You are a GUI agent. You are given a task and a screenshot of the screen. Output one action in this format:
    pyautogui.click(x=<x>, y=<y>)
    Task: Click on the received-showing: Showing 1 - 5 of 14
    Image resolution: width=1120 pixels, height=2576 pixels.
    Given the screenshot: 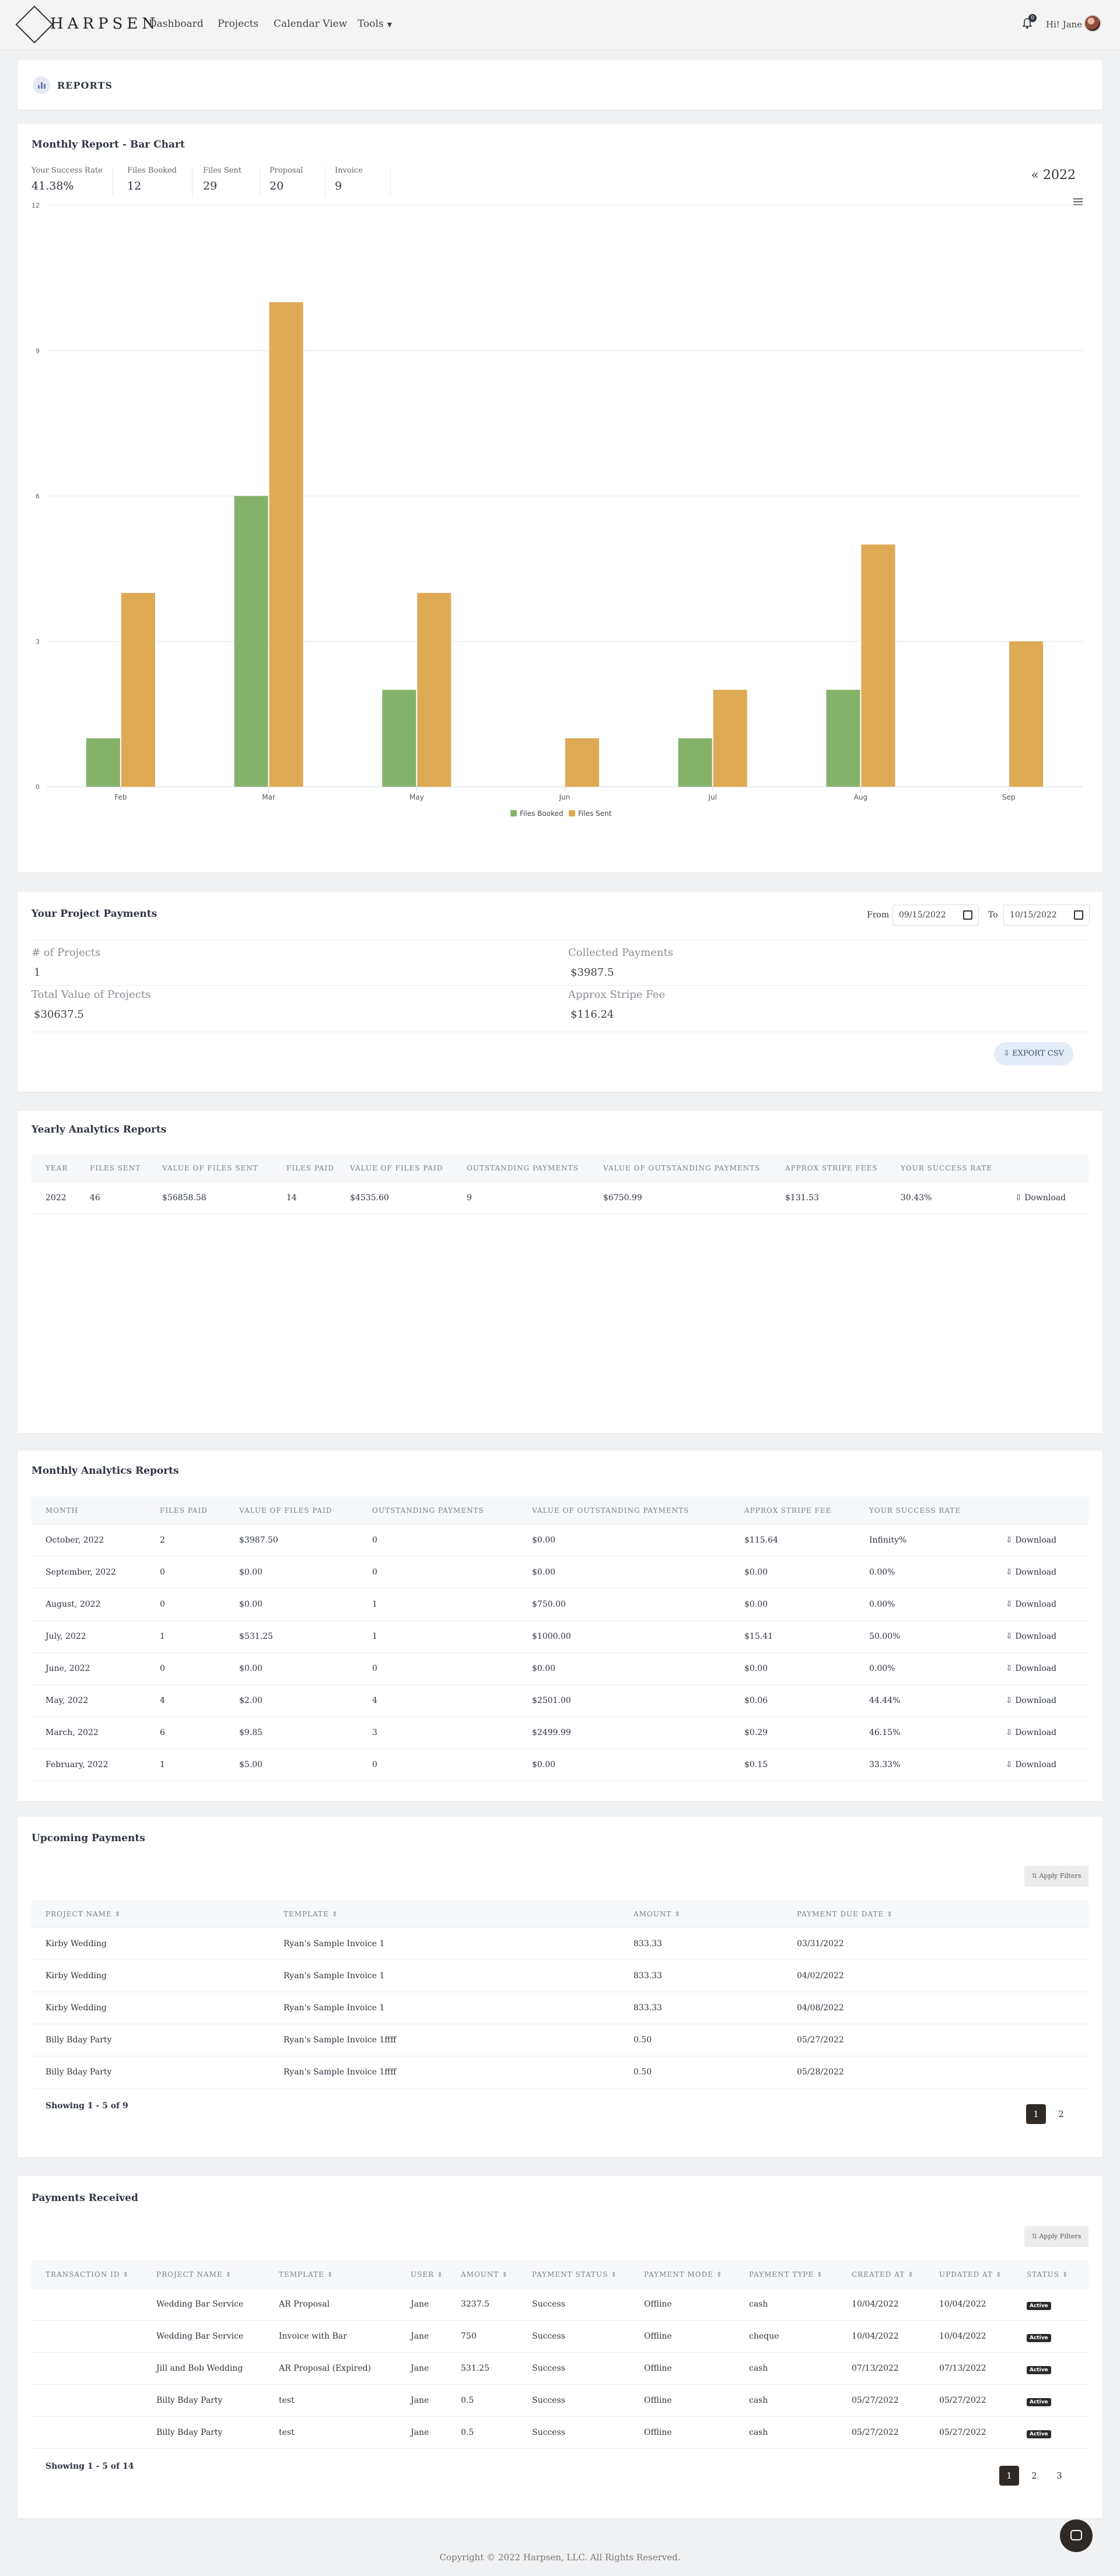 What is the action you would take?
    pyautogui.click(x=90, y=2466)
    